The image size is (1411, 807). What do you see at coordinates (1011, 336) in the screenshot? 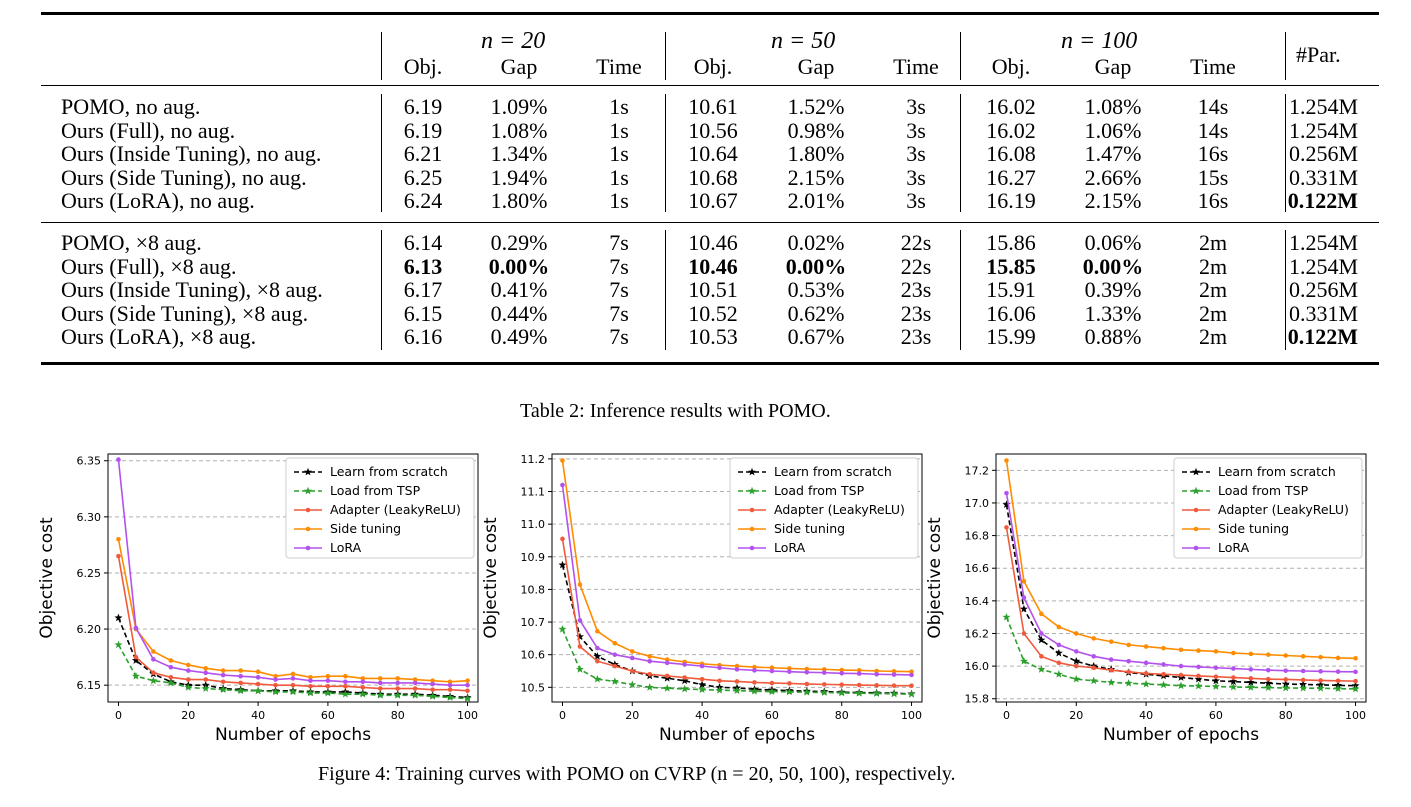
I see `row-value: 15.99` at bounding box center [1011, 336].